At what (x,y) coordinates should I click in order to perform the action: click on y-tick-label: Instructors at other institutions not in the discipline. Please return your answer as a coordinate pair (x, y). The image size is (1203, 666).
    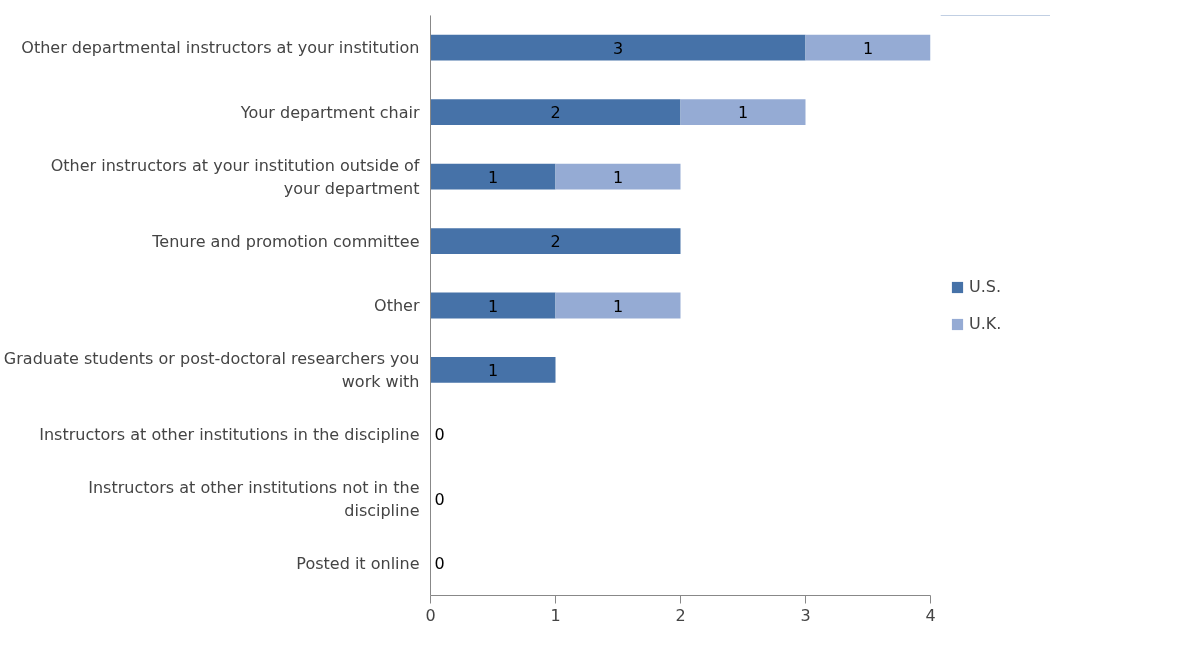
    Looking at the image, I should click on (254, 498).